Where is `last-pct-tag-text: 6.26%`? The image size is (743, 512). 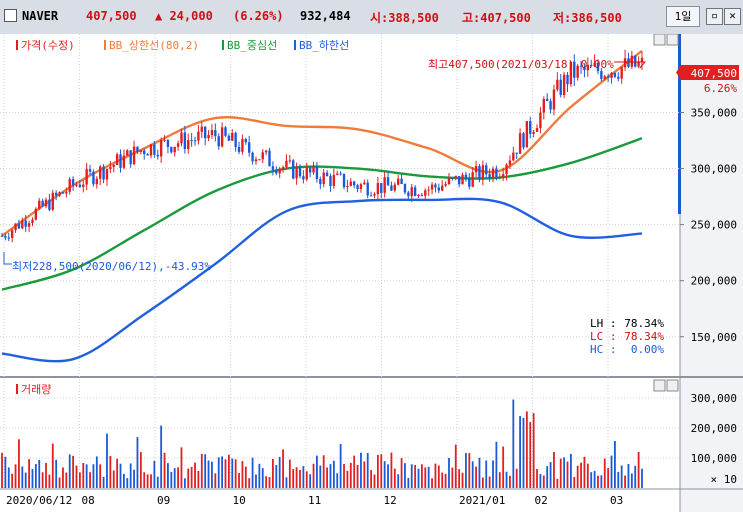
last-pct-tag-text: 6.26% is located at coordinates (720, 88).